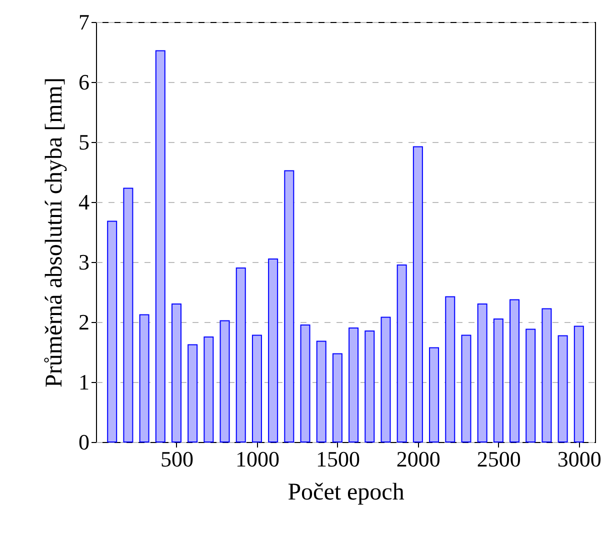  Describe the element at coordinates (418, 459) in the screenshot. I see `x-tick-label: 2000` at that location.